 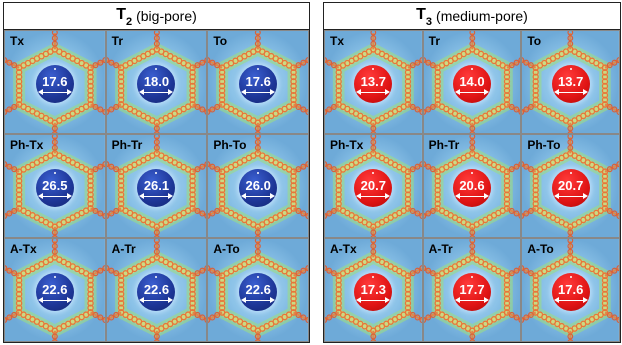 What do you see at coordinates (482, 16) in the screenshot?
I see `panel-description: (medium-pore)` at bounding box center [482, 16].